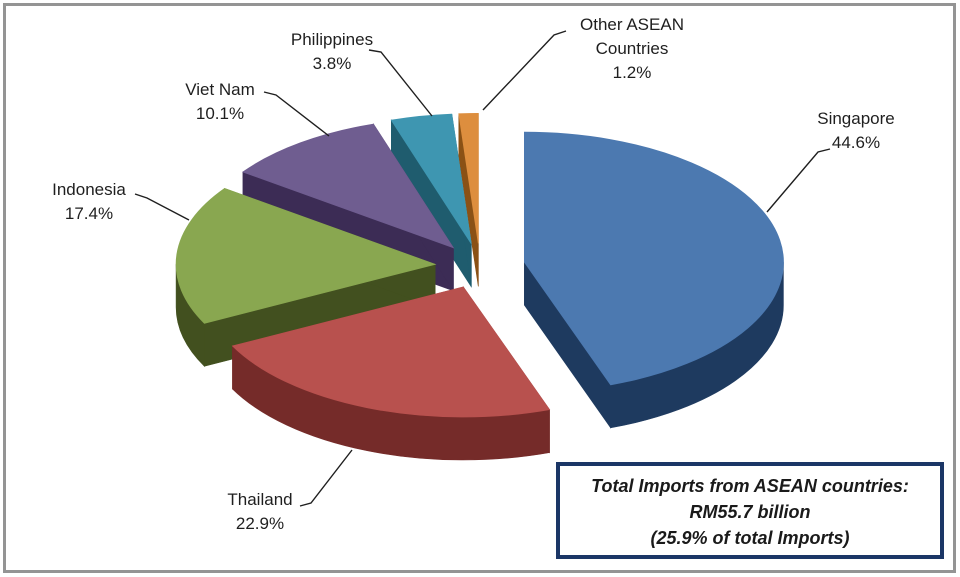 This screenshot has height=577, width=960. Describe the element at coordinates (332, 63) in the screenshot. I see `slice-pct: 3.8%` at that location.